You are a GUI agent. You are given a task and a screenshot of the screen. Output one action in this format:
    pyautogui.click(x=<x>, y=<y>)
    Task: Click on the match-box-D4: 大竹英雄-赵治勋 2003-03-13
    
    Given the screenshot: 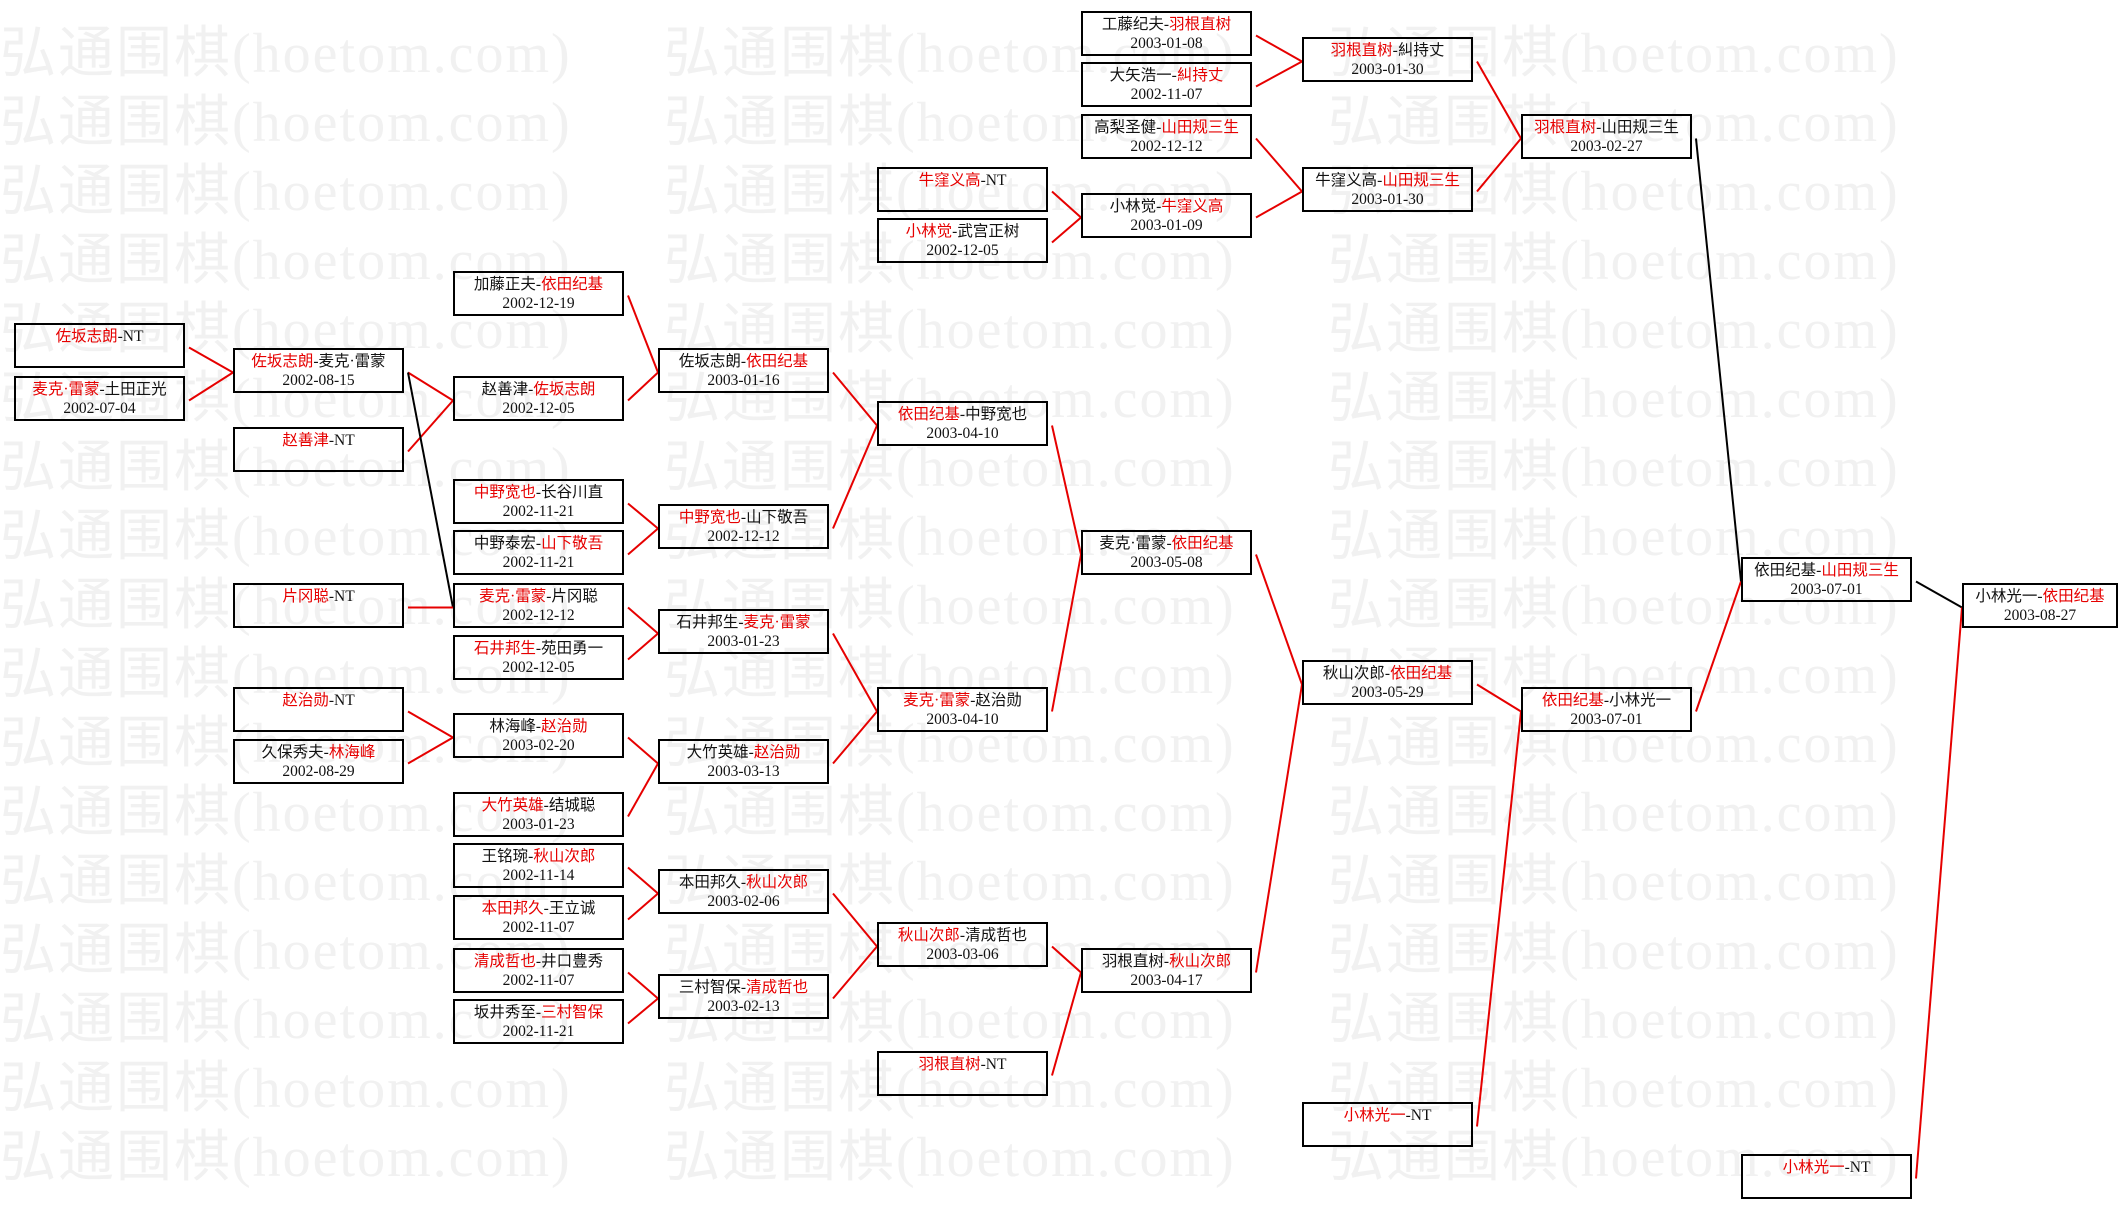 What is the action you would take?
    pyautogui.click(x=743, y=761)
    